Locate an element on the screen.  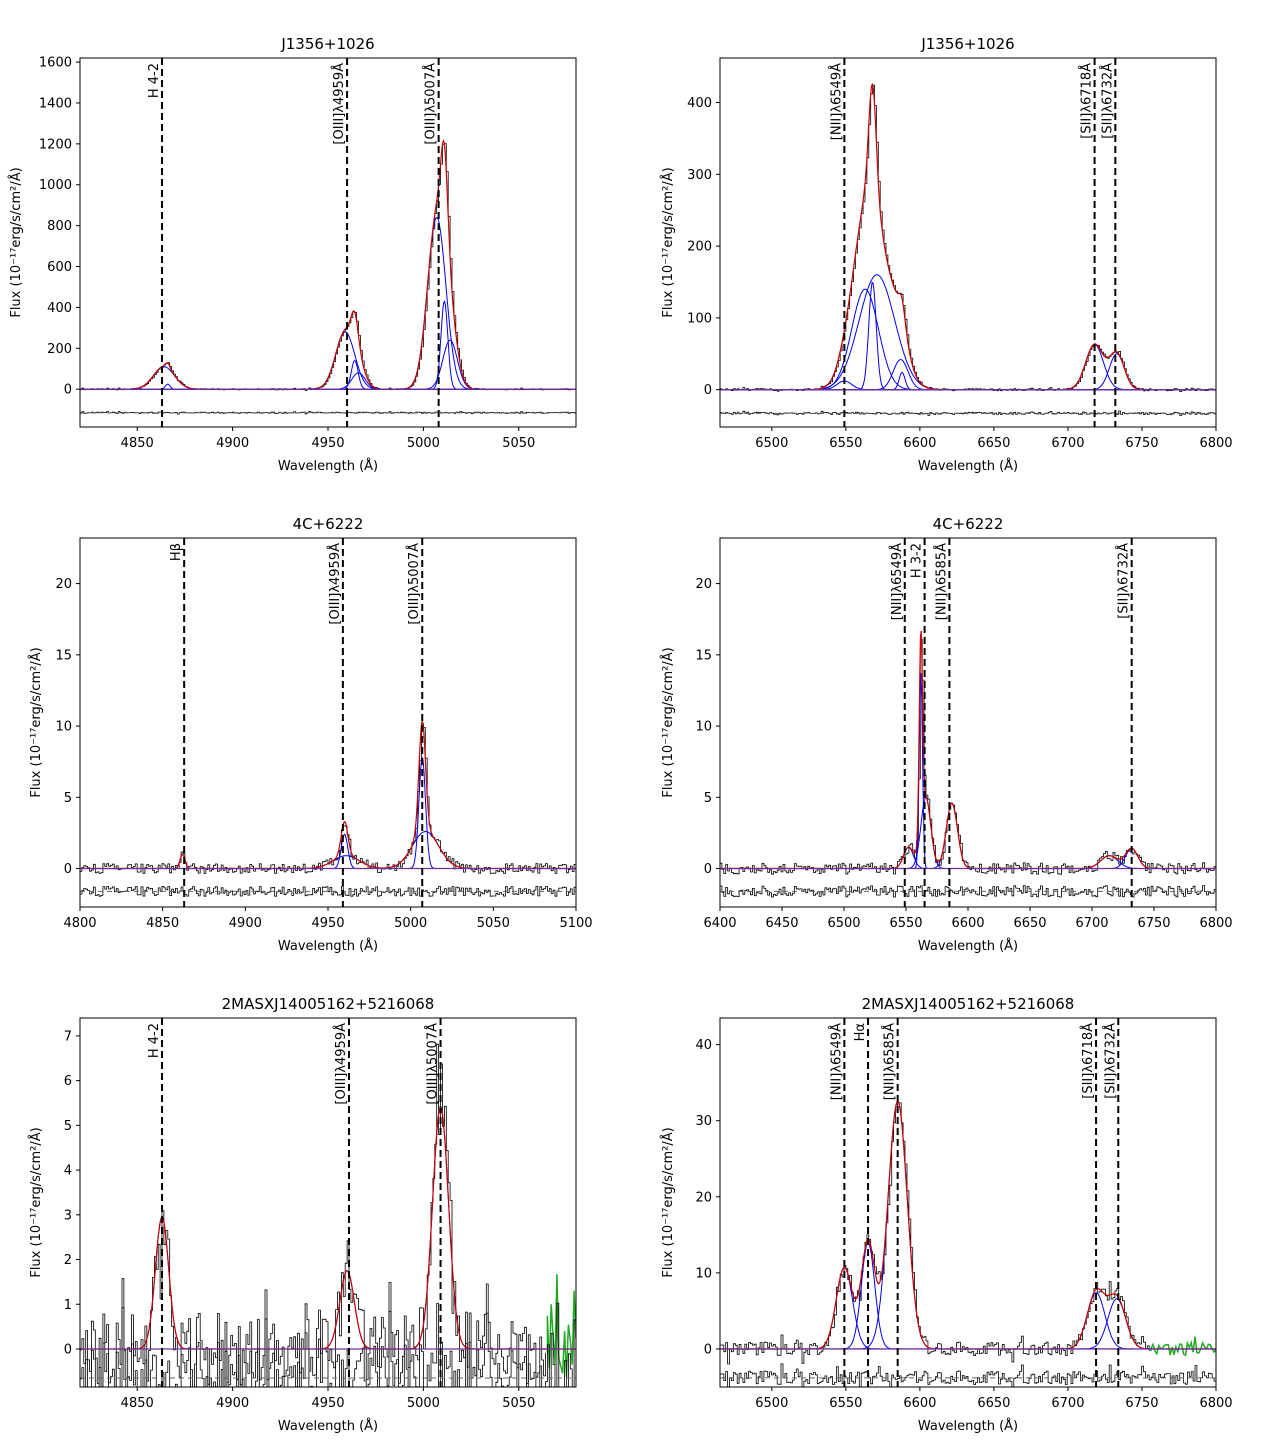
x-tick-label: 6450 is located at coordinates (781, 923).